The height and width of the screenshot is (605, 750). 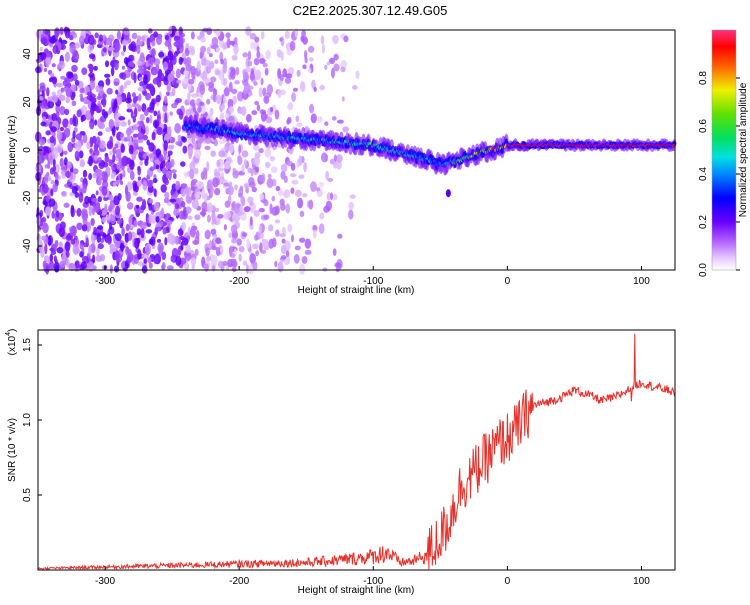 I want to click on snr-scale-label: (x104), so click(x=11, y=342).